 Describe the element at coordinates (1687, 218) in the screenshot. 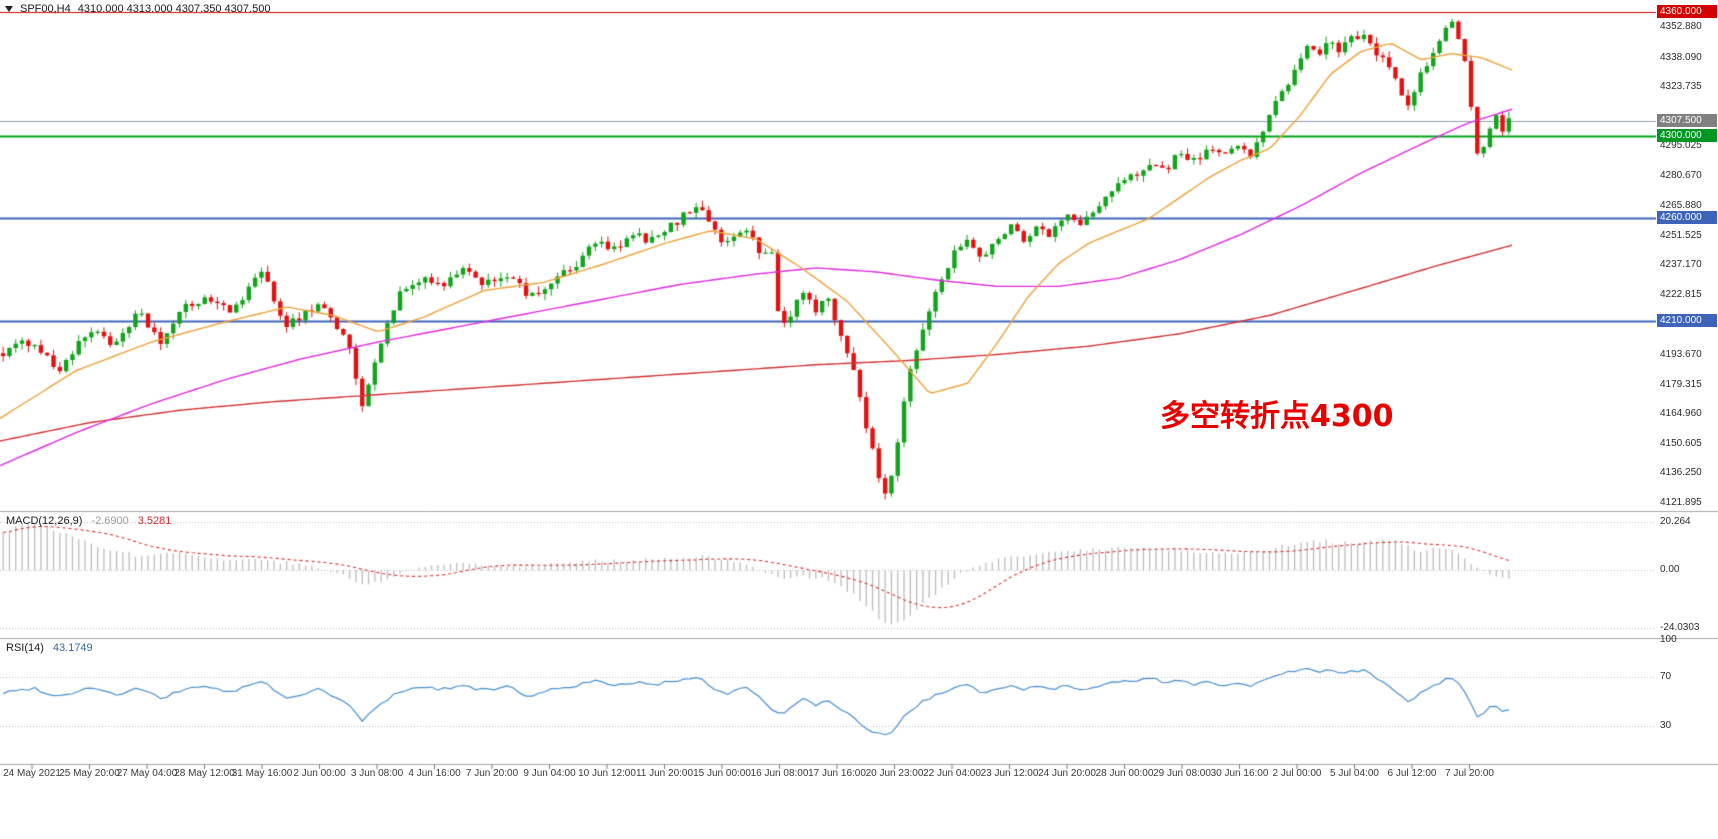

I see `price-tag: 4260.000` at that location.